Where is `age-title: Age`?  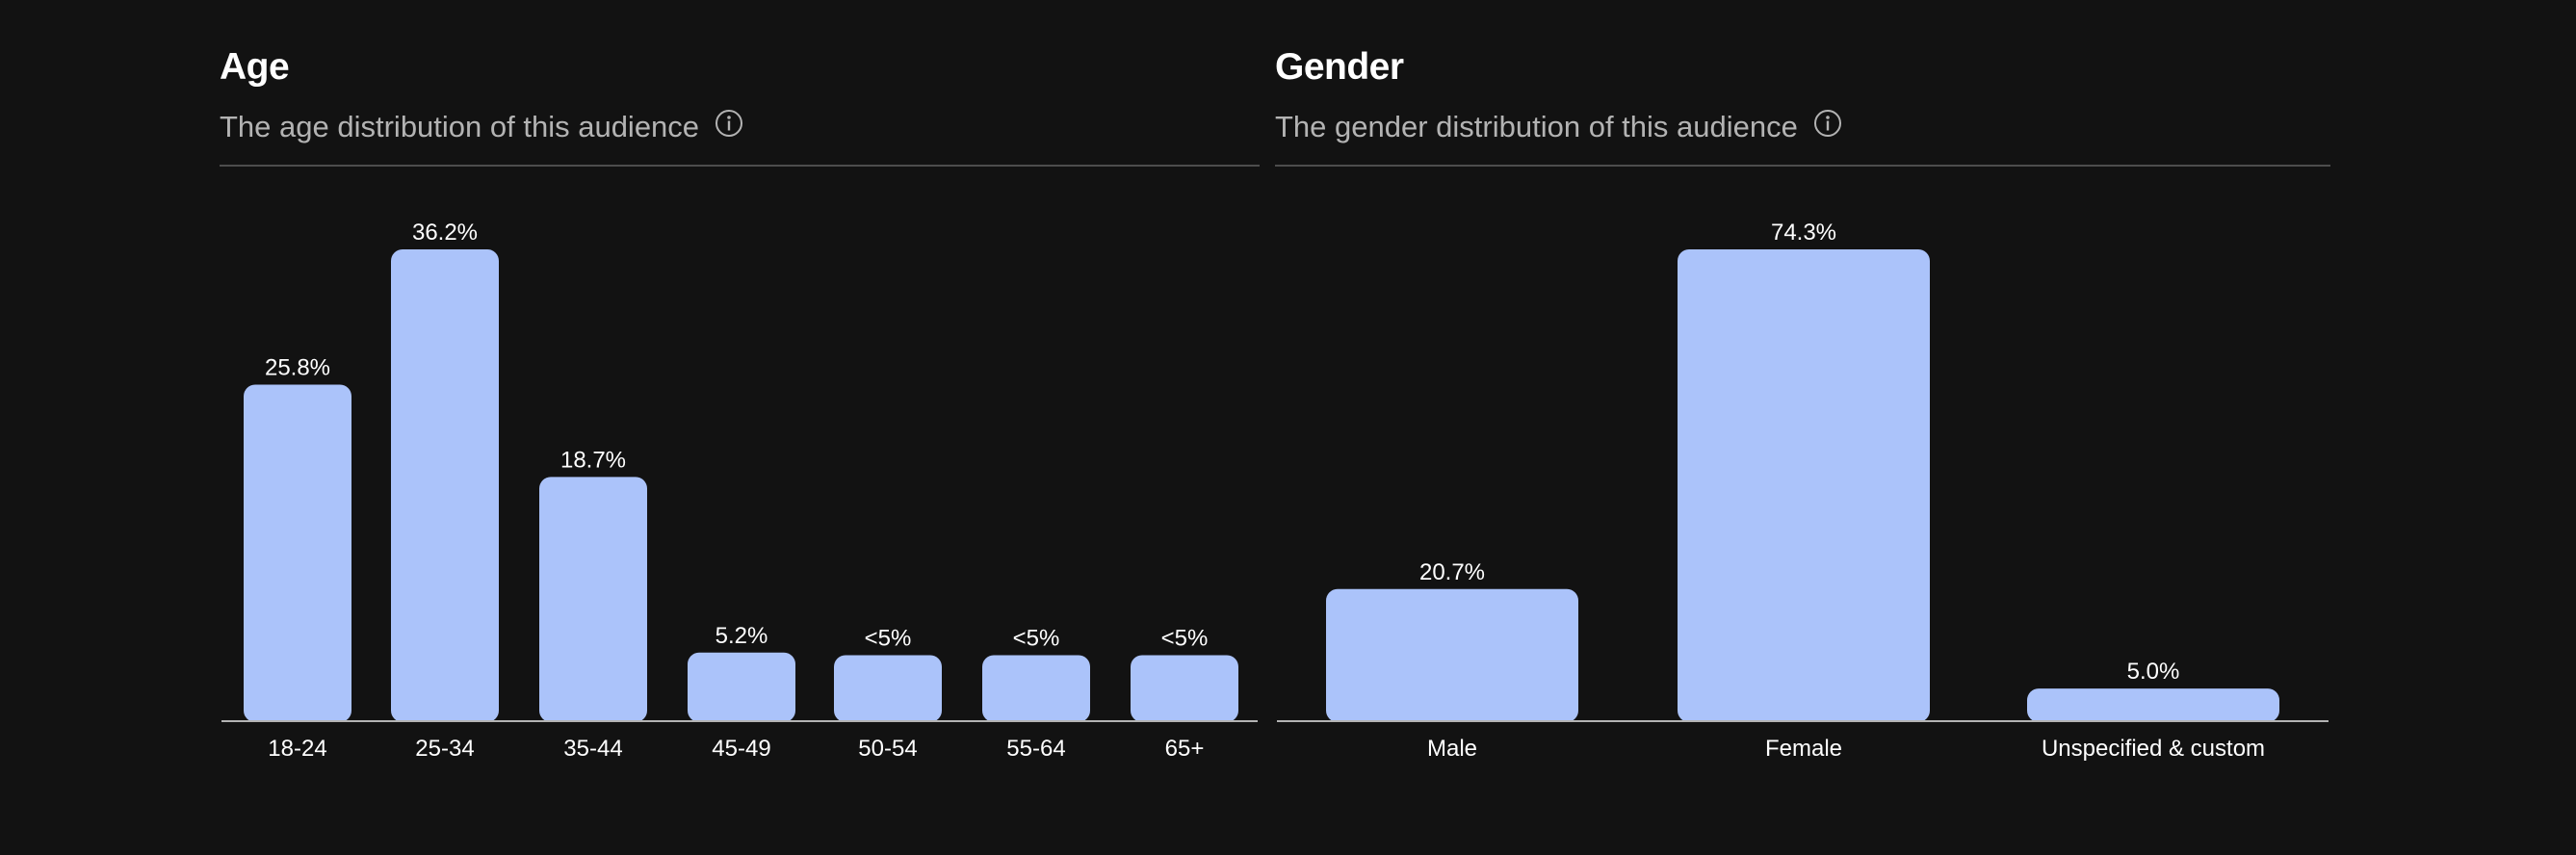
age-title: Age is located at coordinates (255, 67).